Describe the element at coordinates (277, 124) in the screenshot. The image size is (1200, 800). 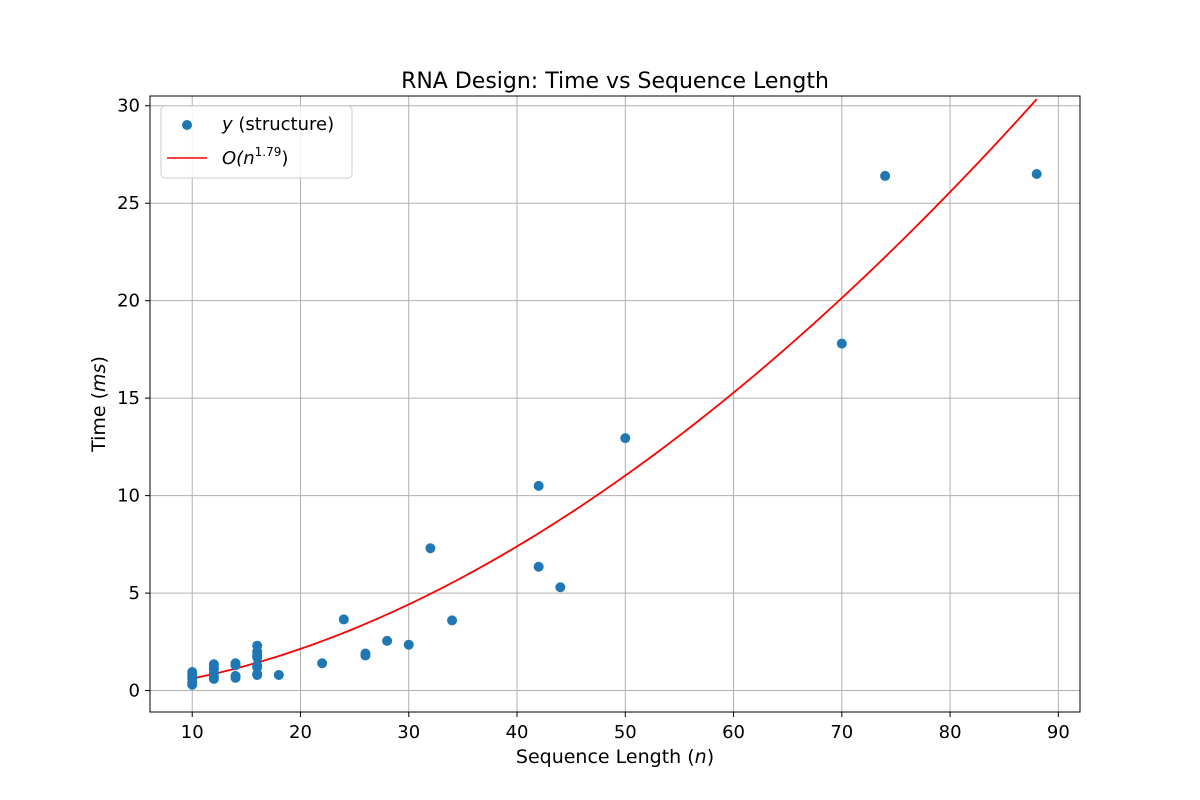
I see `legend-label-structure: y (structure)` at that location.